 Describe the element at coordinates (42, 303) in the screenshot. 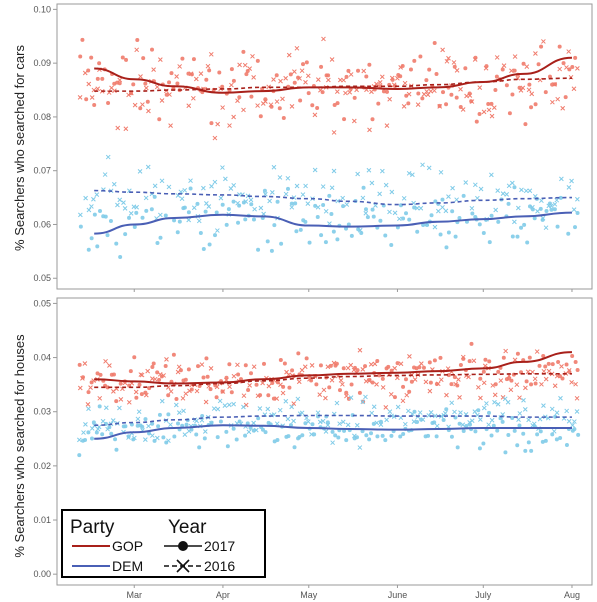

I see `houses-y-tick-label: 0.05` at that location.